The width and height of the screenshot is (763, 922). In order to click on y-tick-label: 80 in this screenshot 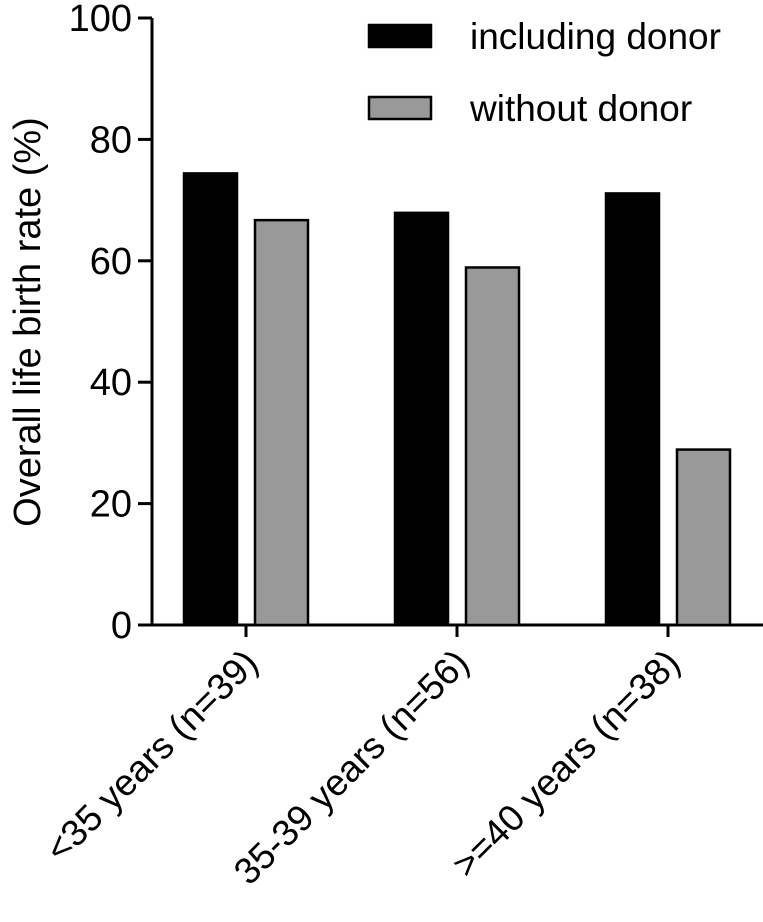, I will do `click(111, 140)`.